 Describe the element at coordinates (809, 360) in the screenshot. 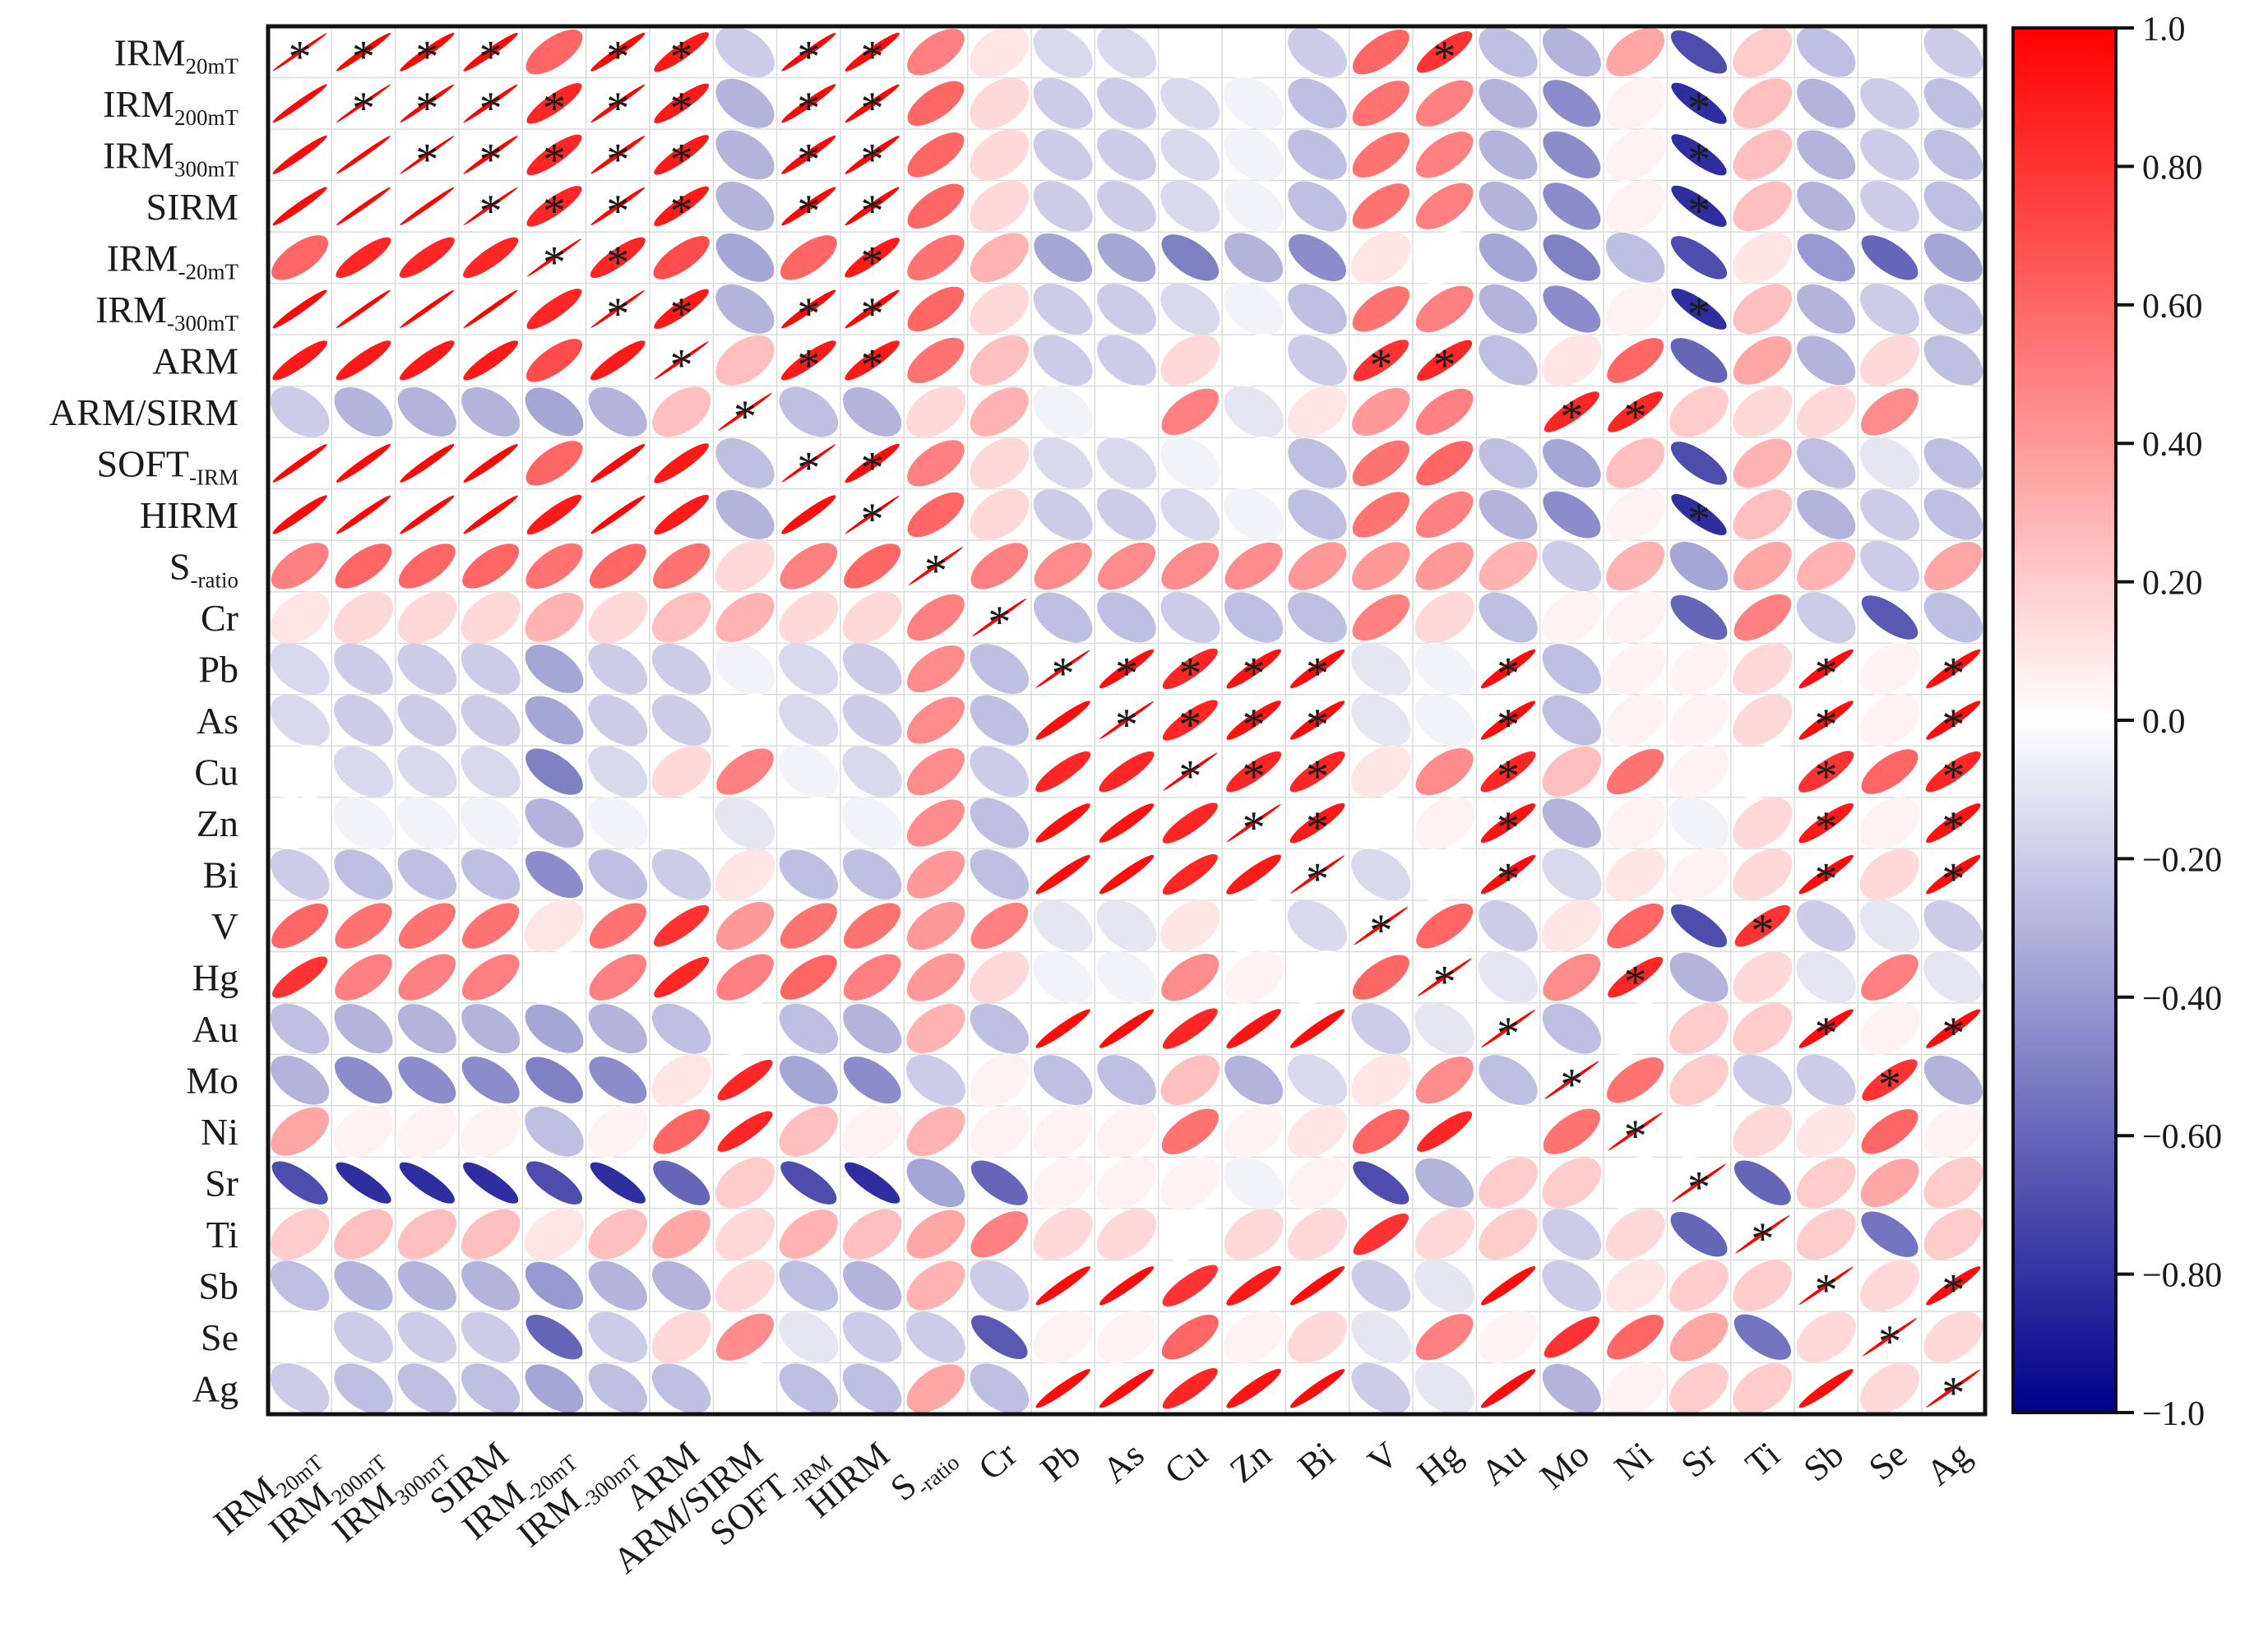

I see `ellipse-arm-soft-irm` at that location.